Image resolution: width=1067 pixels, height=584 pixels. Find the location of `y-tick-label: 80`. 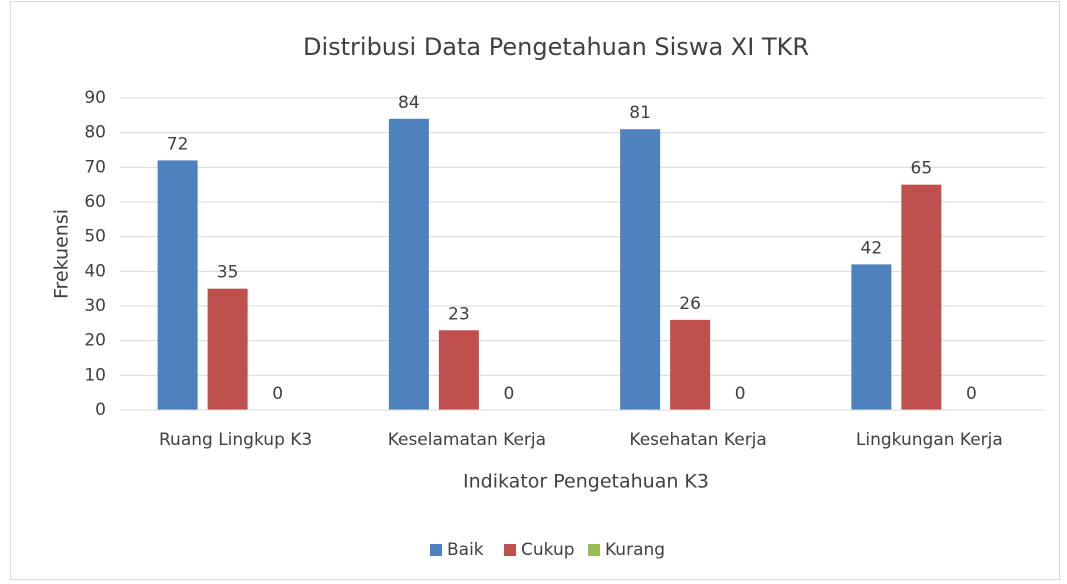

y-tick-label: 80 is located at coordinates (95, 133).